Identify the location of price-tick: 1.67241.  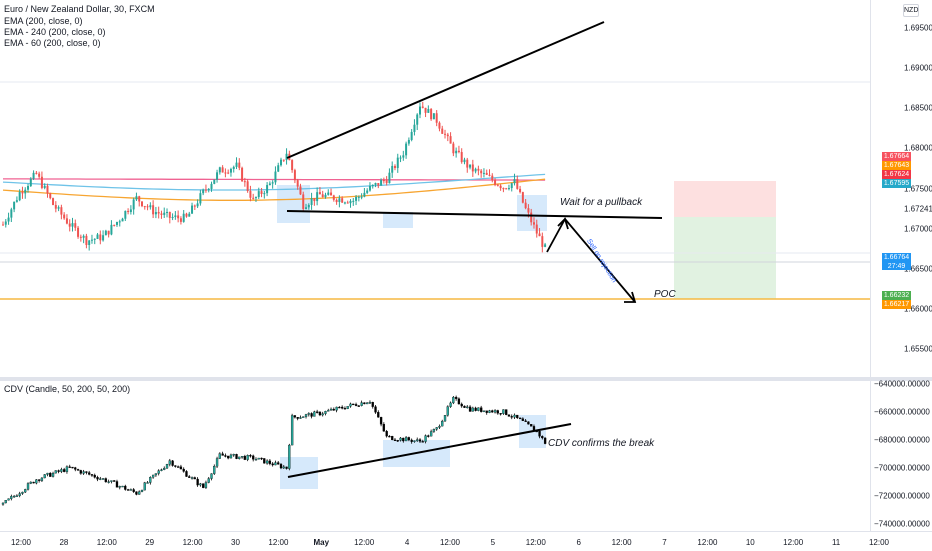
(918, 209).